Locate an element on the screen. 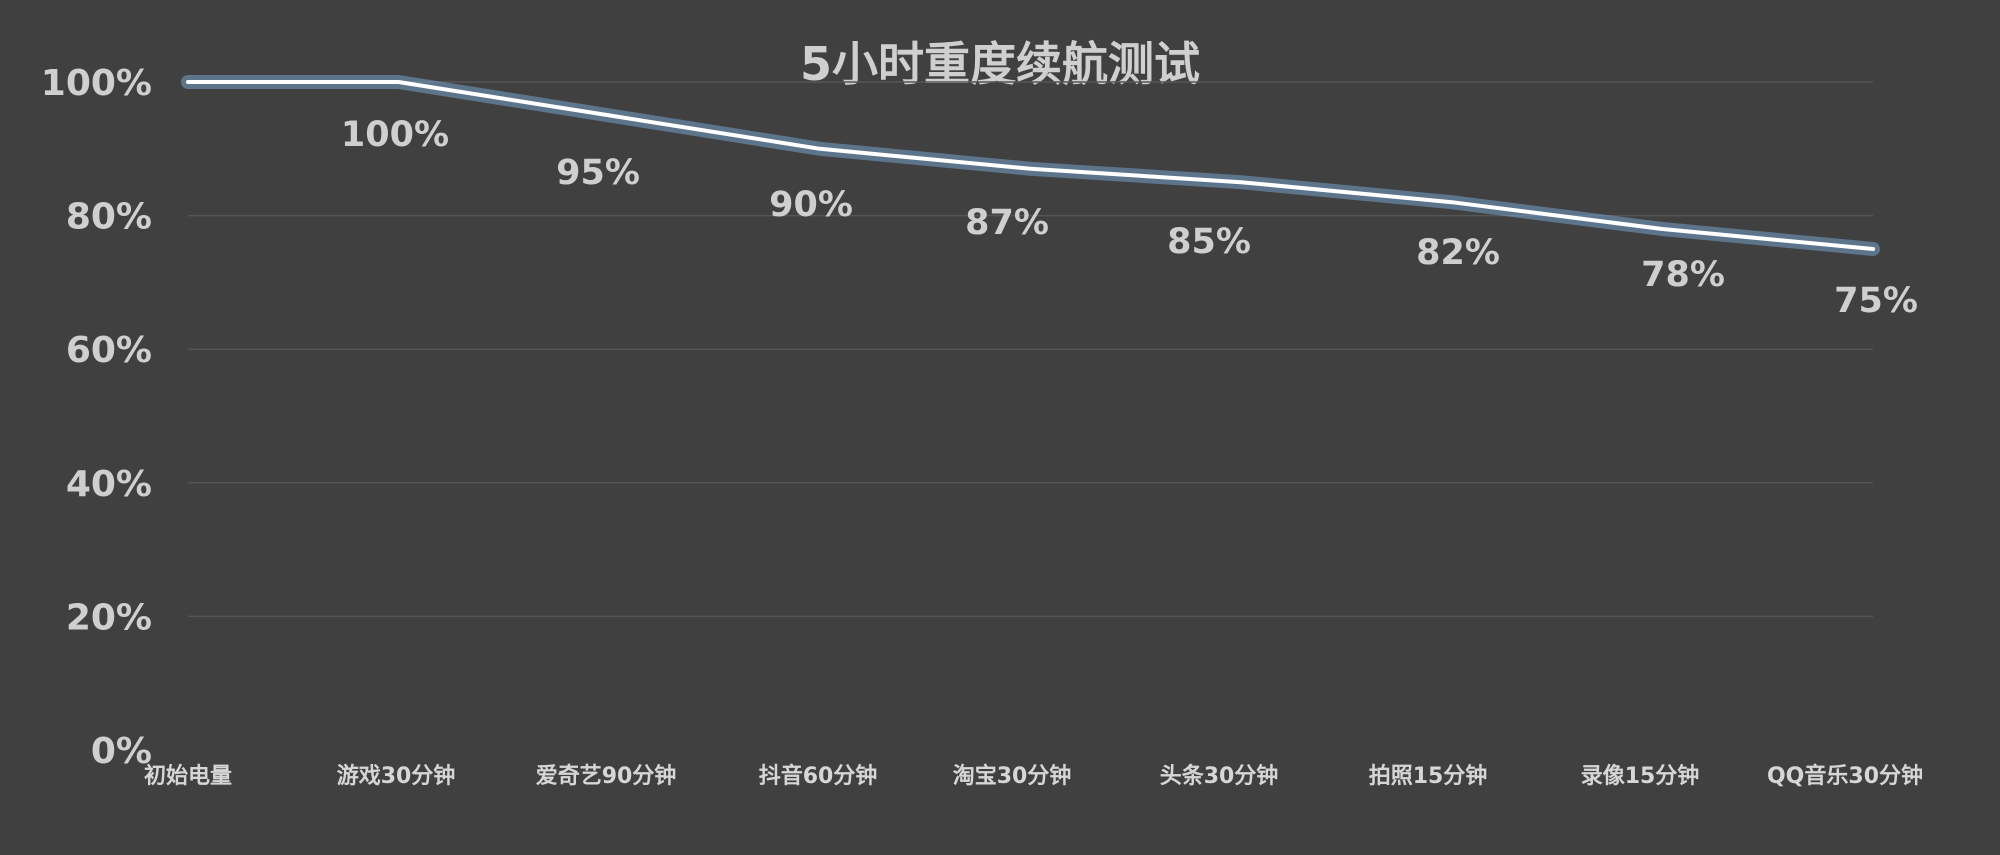 The height and width of the screenshot is (855, 2000). chart-title: 5小时重度续航测试 is located at coordinates (1000, 64).